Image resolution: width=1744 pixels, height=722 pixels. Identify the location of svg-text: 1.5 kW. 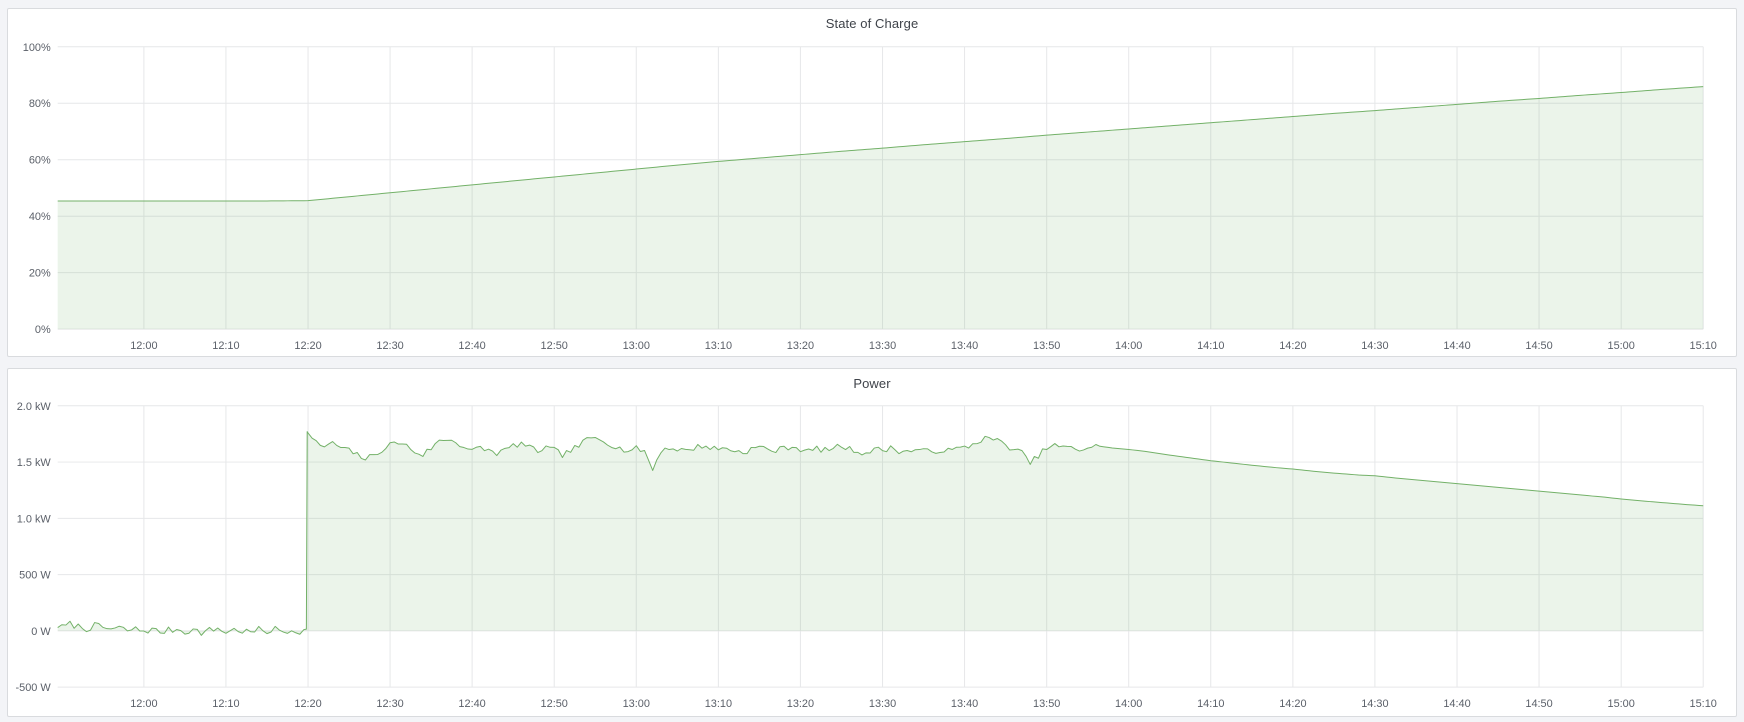
(34, 463).